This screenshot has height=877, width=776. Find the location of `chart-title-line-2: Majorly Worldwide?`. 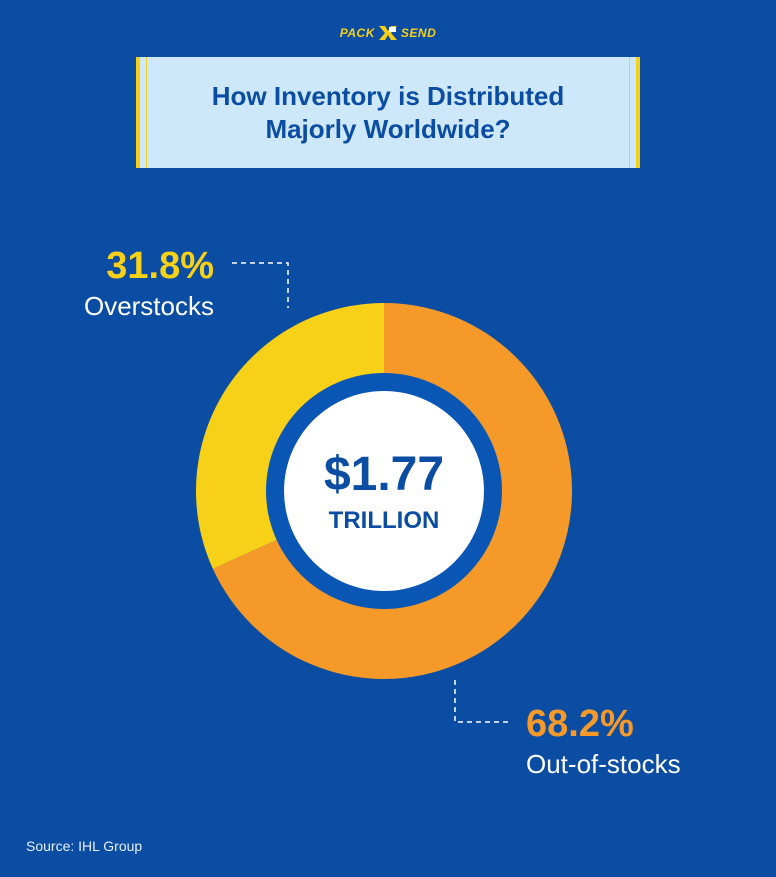

chart-title-line-2: Majorly Worldwide? is located at coordinates (388, 128).